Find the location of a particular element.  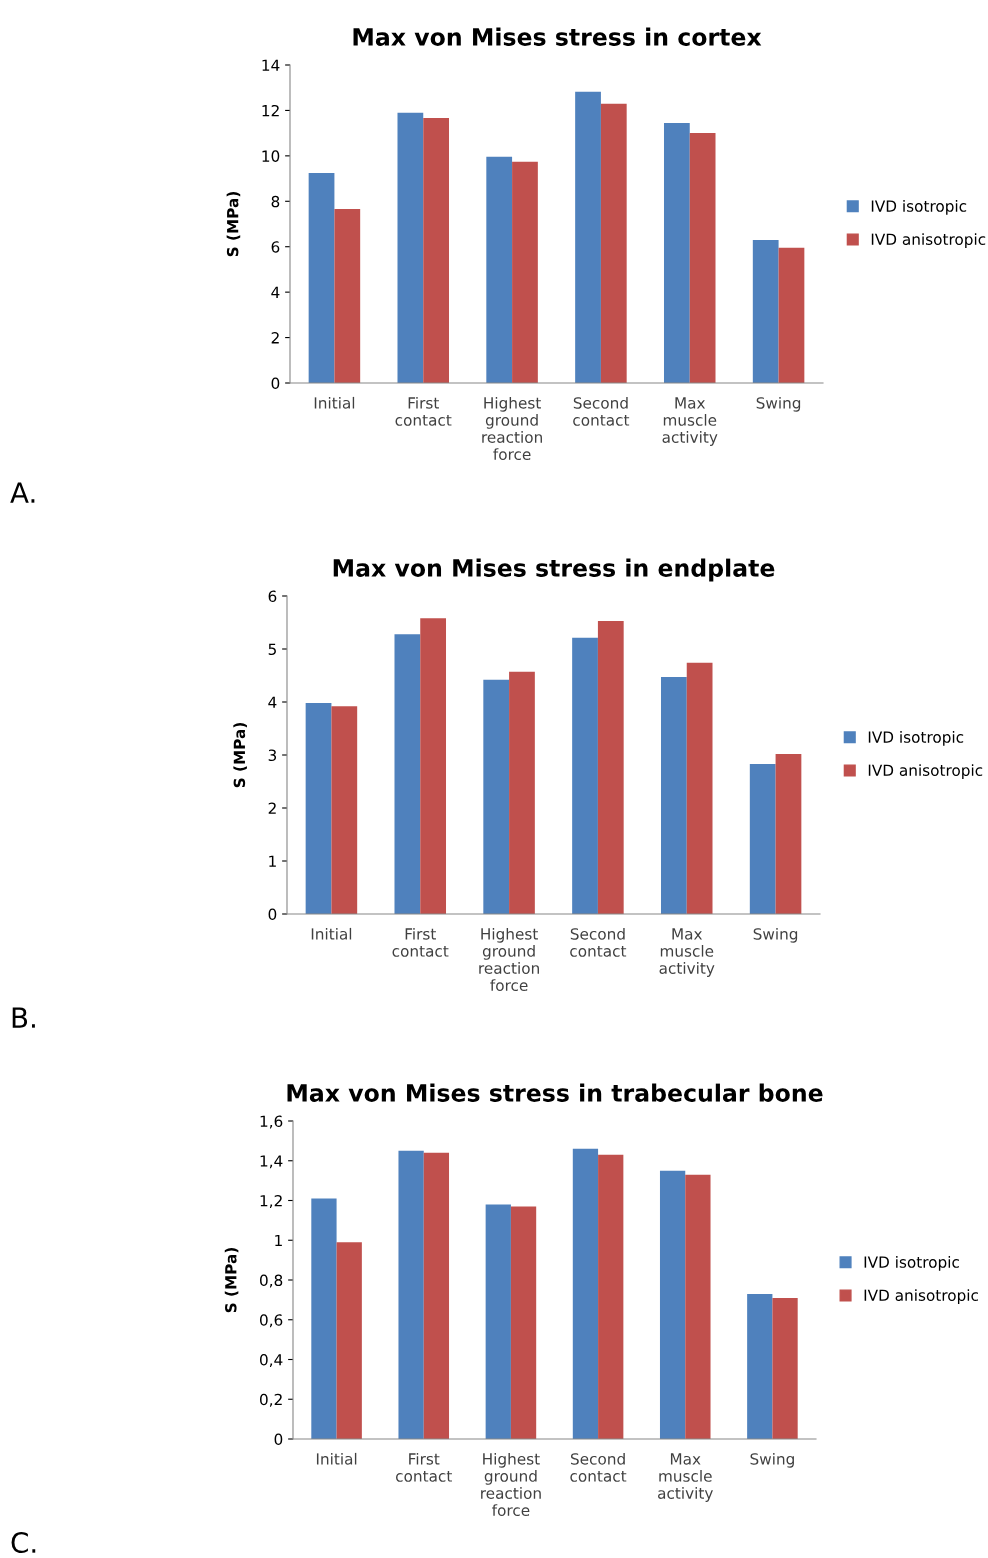

text: A. is located at coordinates (22, 492).